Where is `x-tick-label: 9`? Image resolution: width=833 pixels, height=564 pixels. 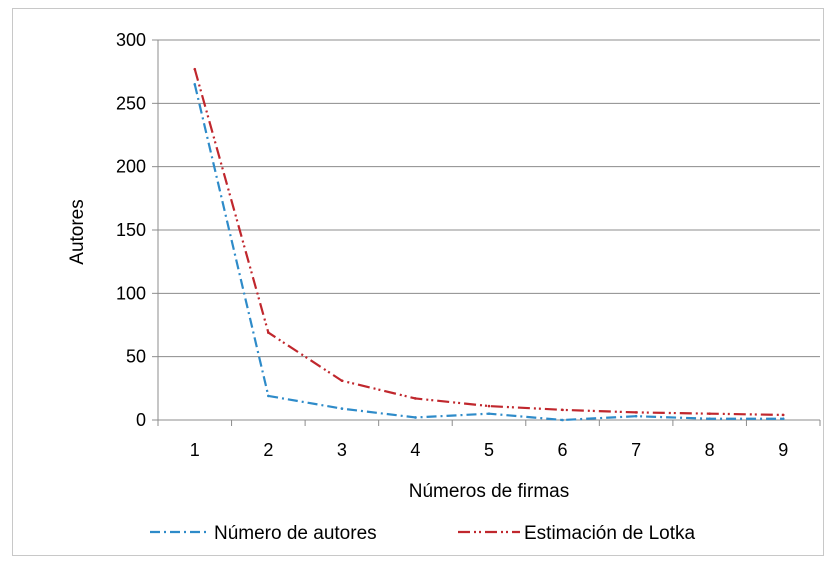
x-tick-label: 9 is located at coordinates (783, 450).